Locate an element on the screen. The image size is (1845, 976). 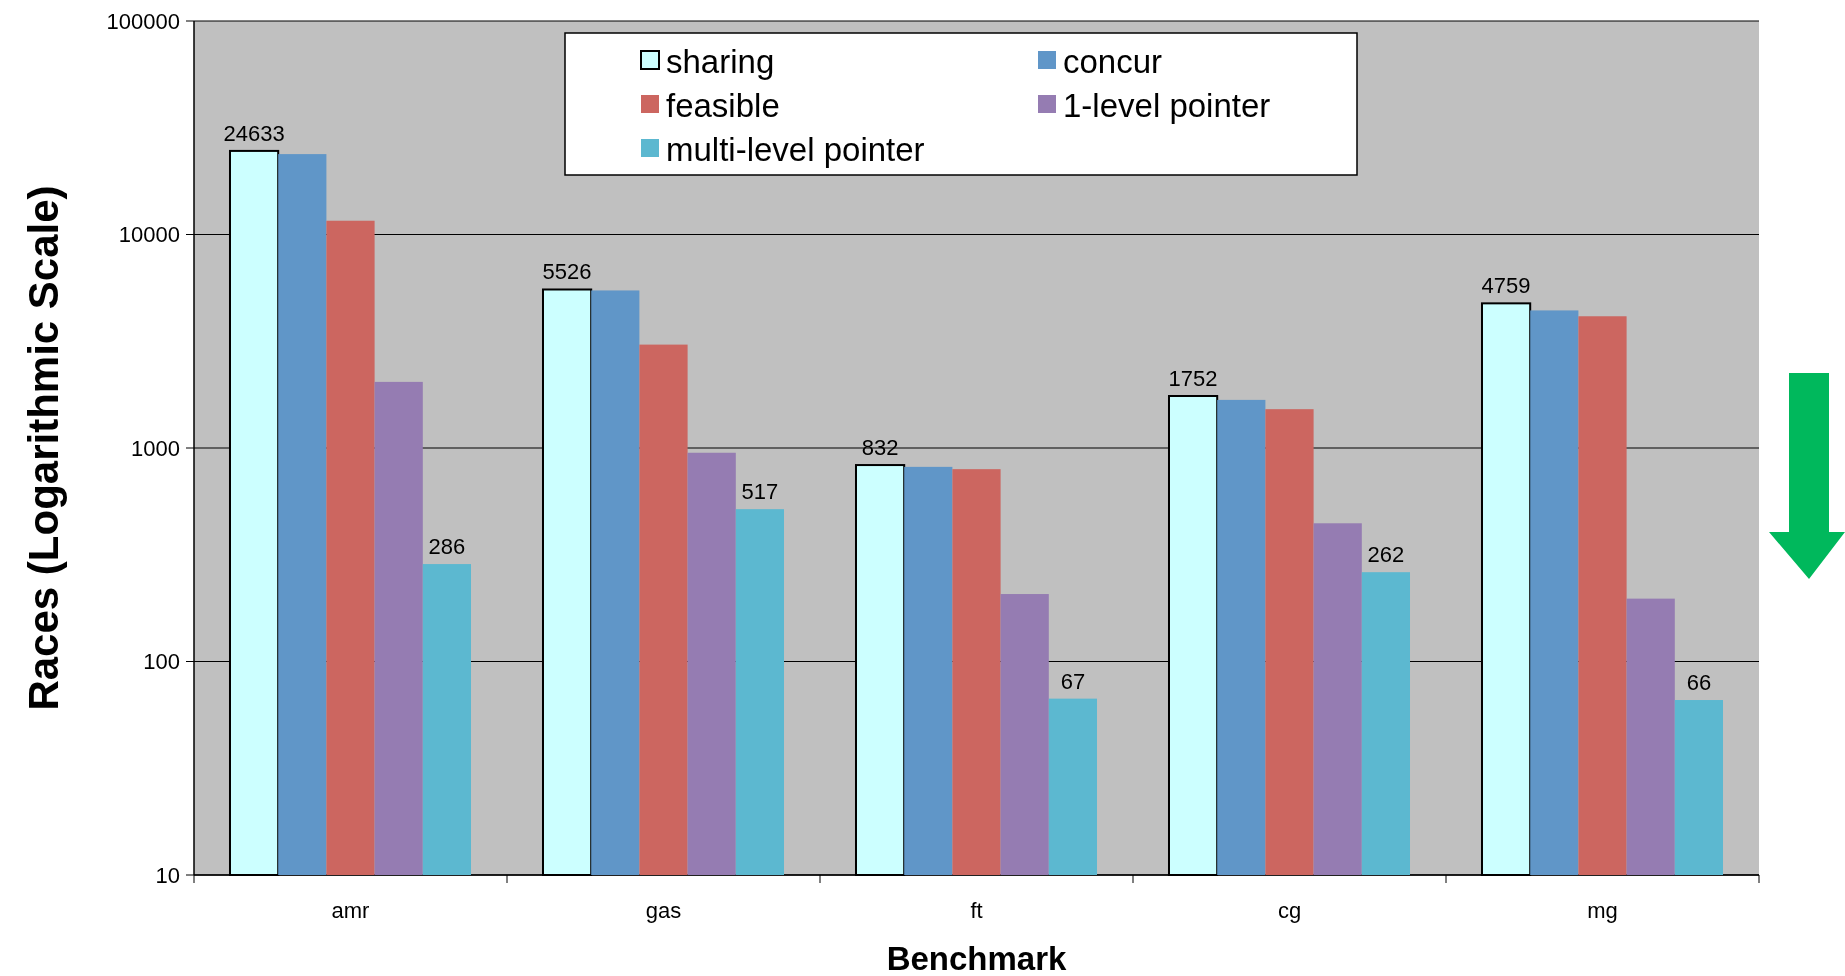
data-label: 5526 is located at coordinates (567, 272).